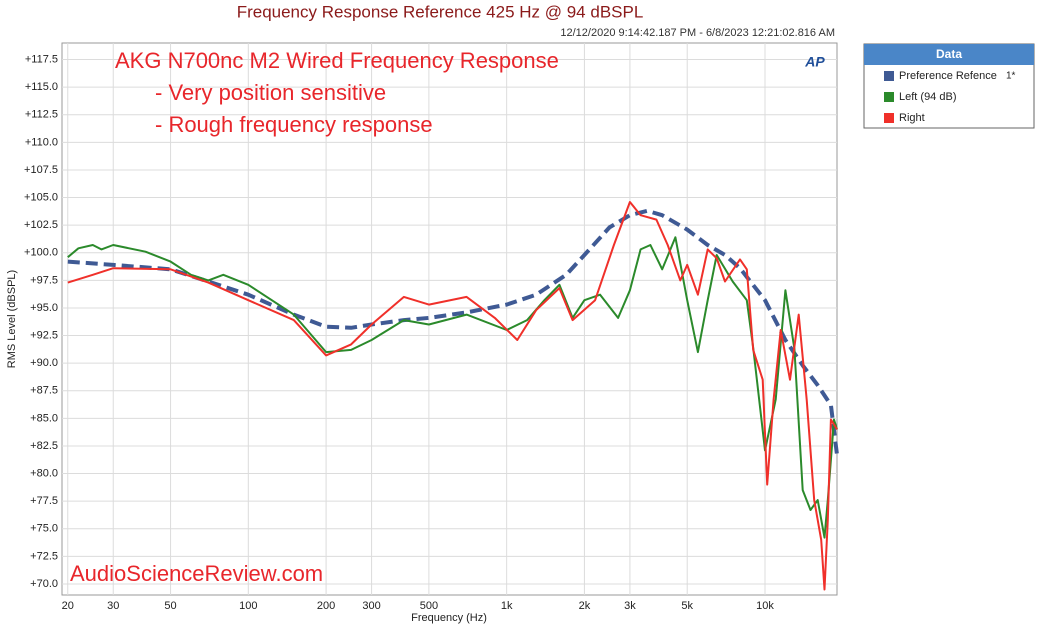  Describe the element at coordinates (44, 473) in the screenshot. I see `y-tick-label: +80.0` at that location.